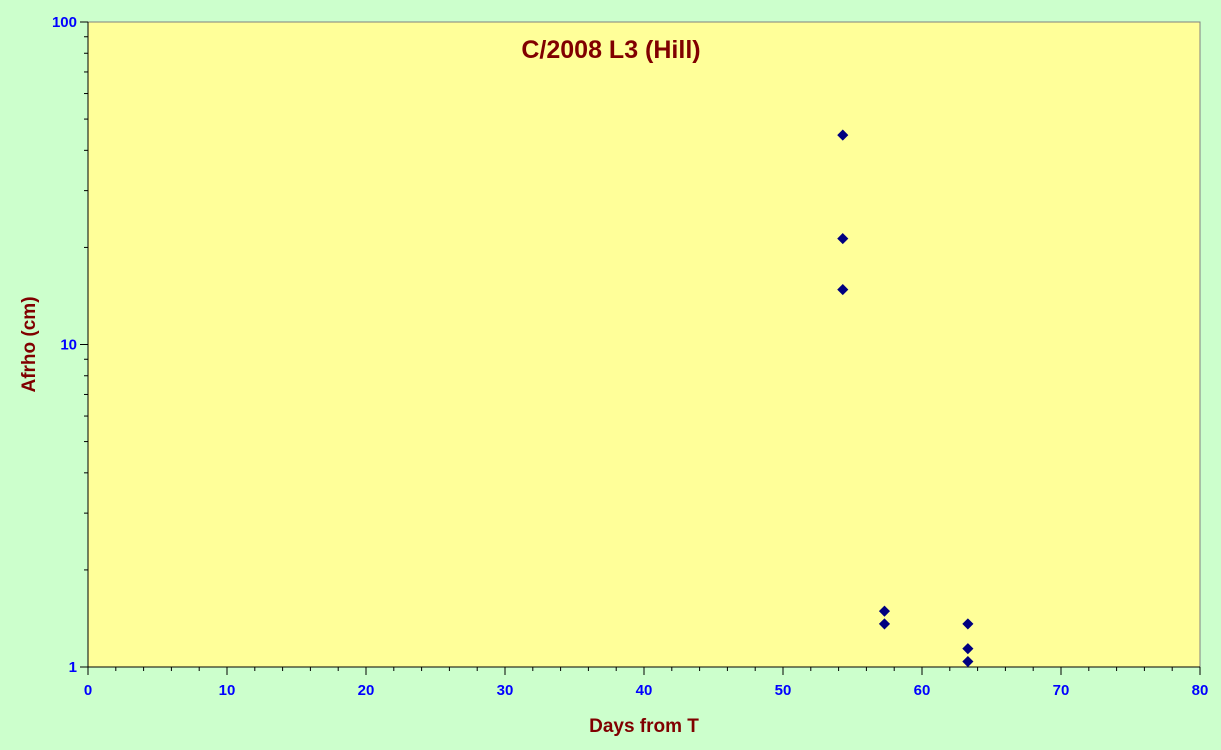  Describe the element at coordinates (905, 398) in the screenshot. I see `data-points` at that location.